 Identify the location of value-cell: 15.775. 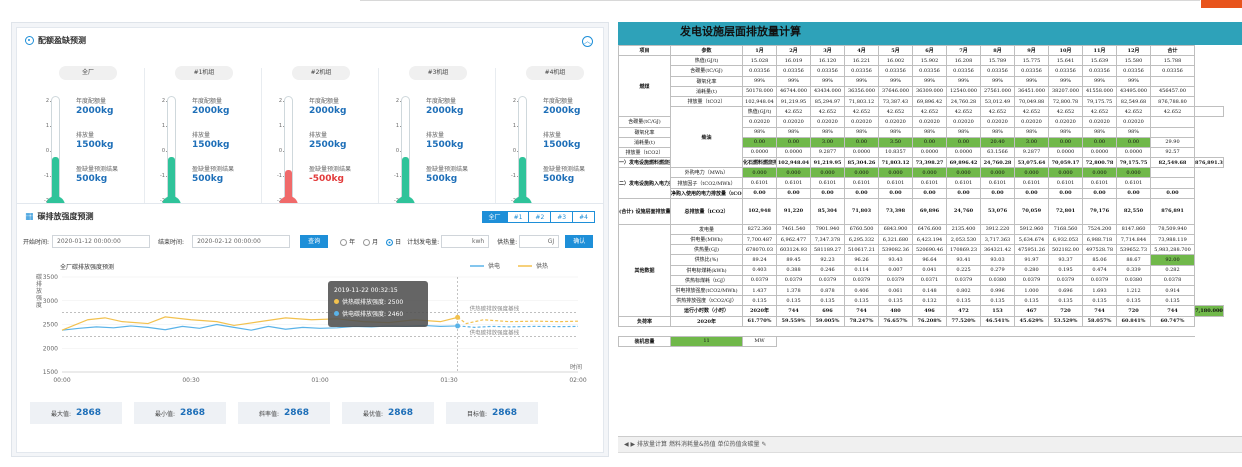
(1031, 61).